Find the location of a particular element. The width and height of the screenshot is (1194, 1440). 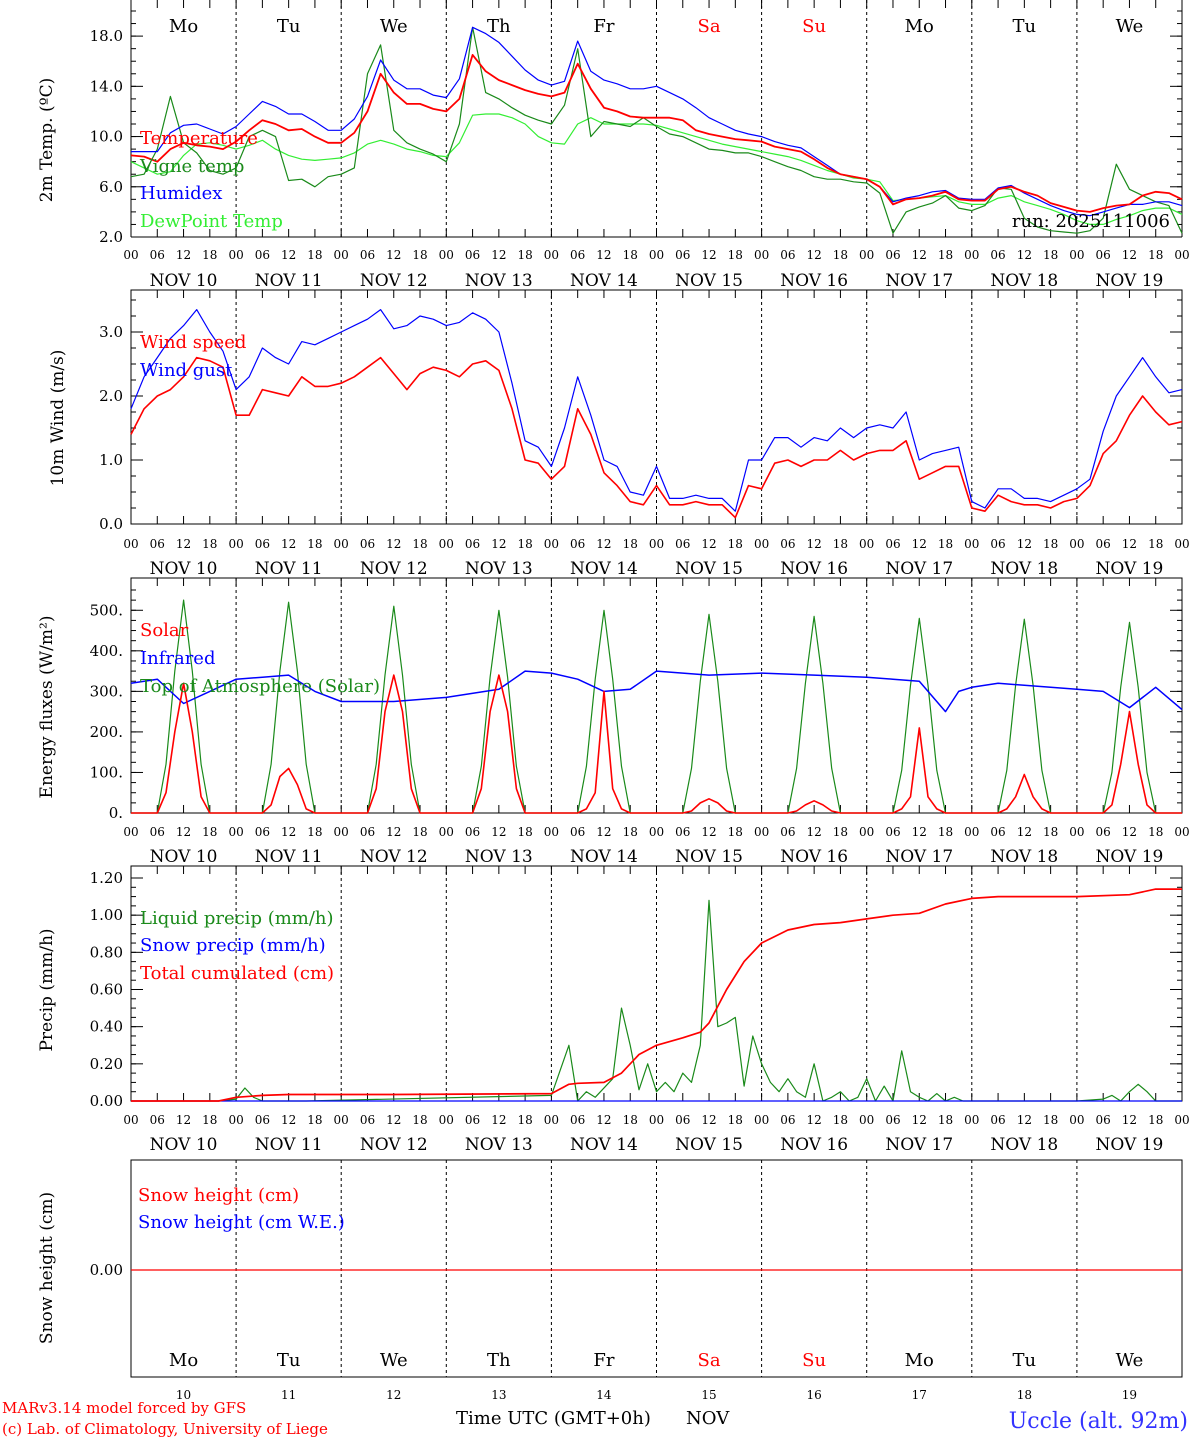

legend-snow-precip: Snow precip (mm/h) is located at coordinates (233, 945).